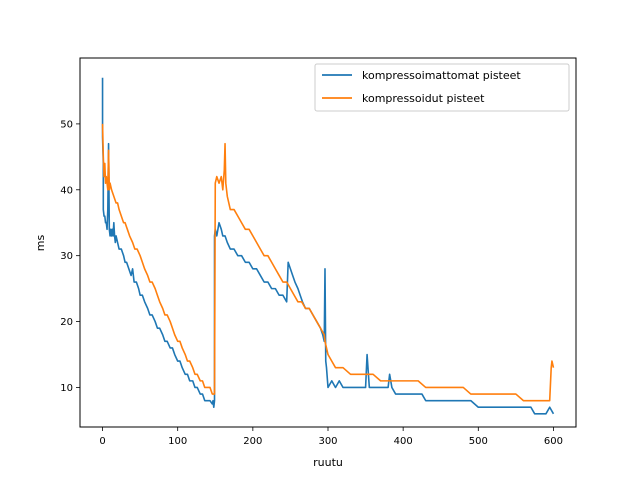 The height and width of the screenshot is (480, 640). I want to click on y-tick-label: 20, so click(66, 322).